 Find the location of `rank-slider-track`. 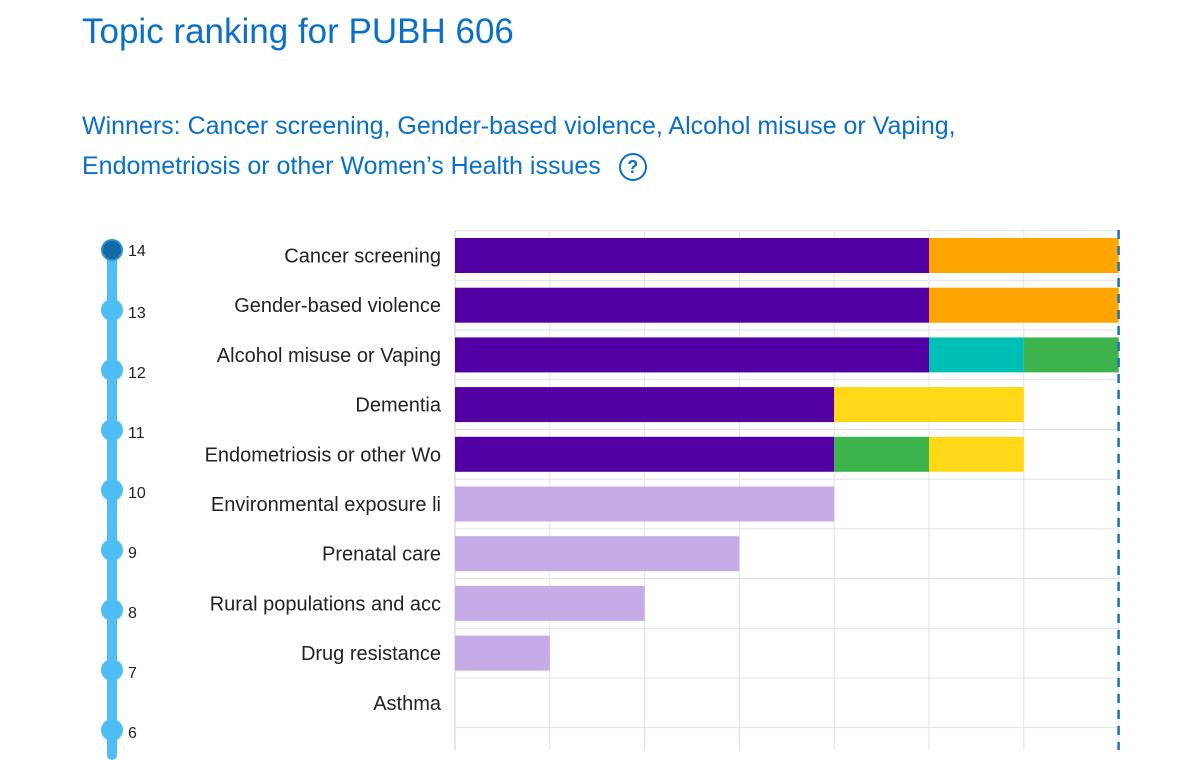

rank-slider-track is located at coordinates (112, 505).